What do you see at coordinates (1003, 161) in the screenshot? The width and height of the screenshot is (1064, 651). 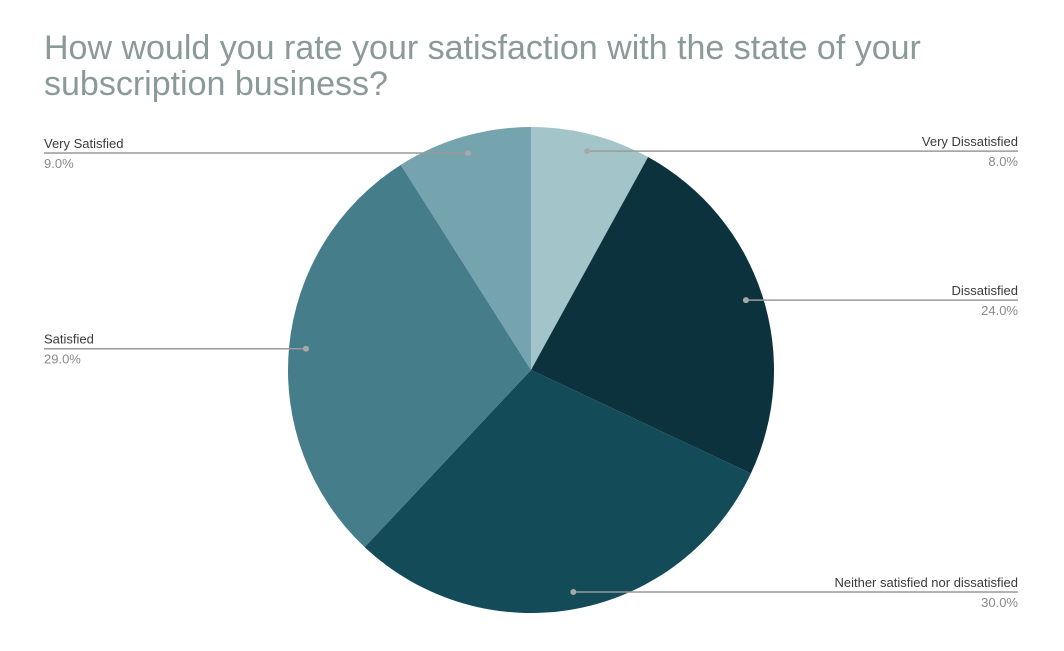 I see `slice-percent-very-dissatisfied: 8.0%` at bounding box center [1003, 161].